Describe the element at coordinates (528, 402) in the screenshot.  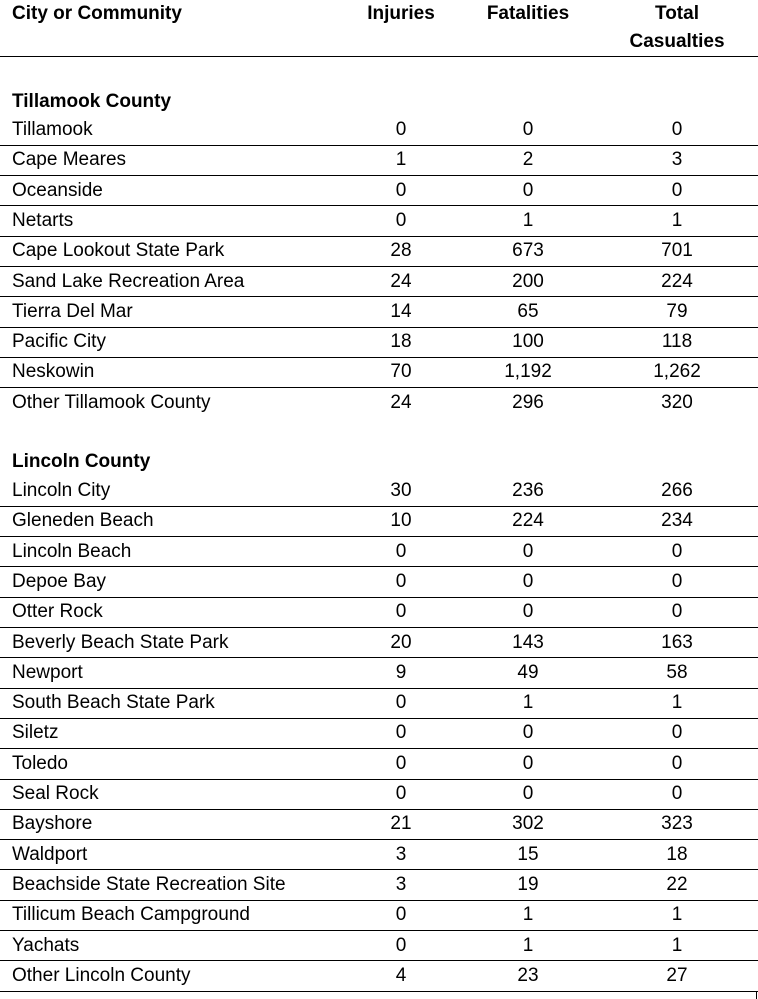
I see `row-fatalities: 296` at that location.